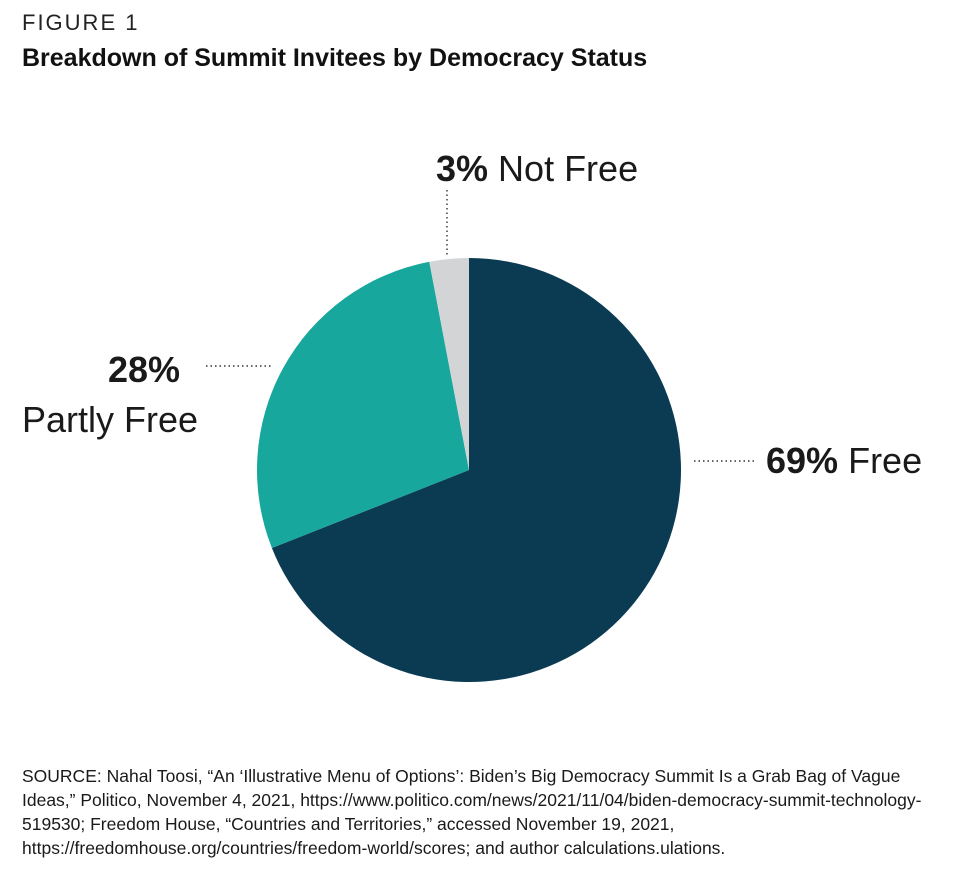 The width and height of the screenshot is (969, 874). I want to click on label-not-free: 3% Not Free, so click(537, 169).